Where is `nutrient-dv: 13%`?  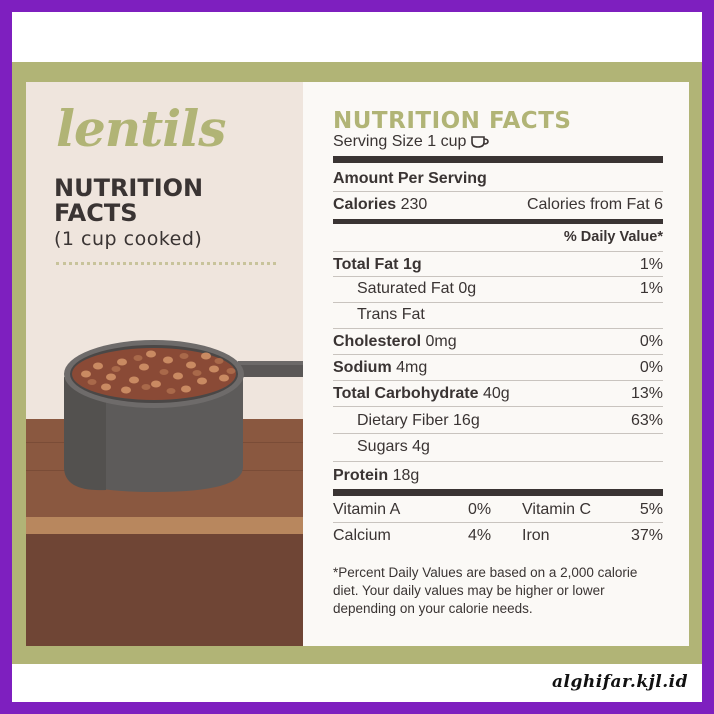 nutrient-dv: 13% is located at coordinates (646, 393).